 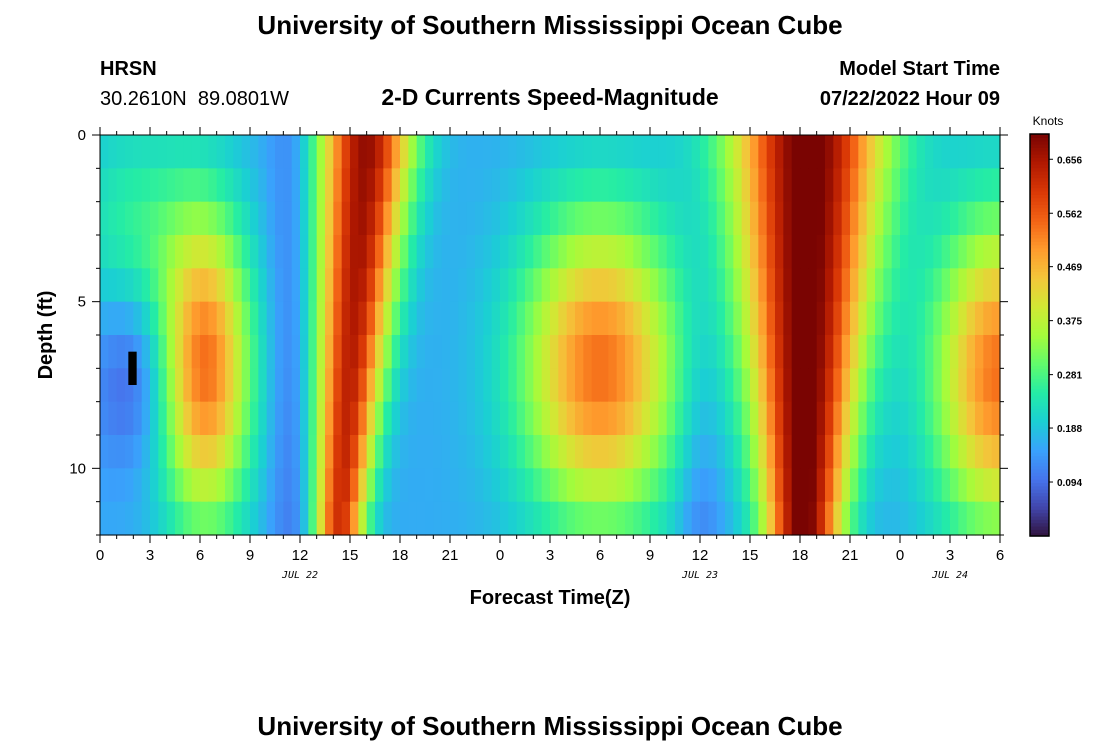 What do you see at coordinates (700, 555) in the screenshot?
I see `x-tick-label: 12` at bounding box center [700, 555].